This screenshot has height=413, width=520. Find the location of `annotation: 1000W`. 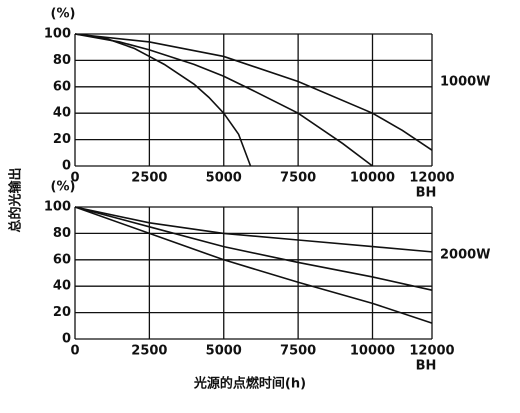

annotation: 1000W is located at coordinates (465, 82).